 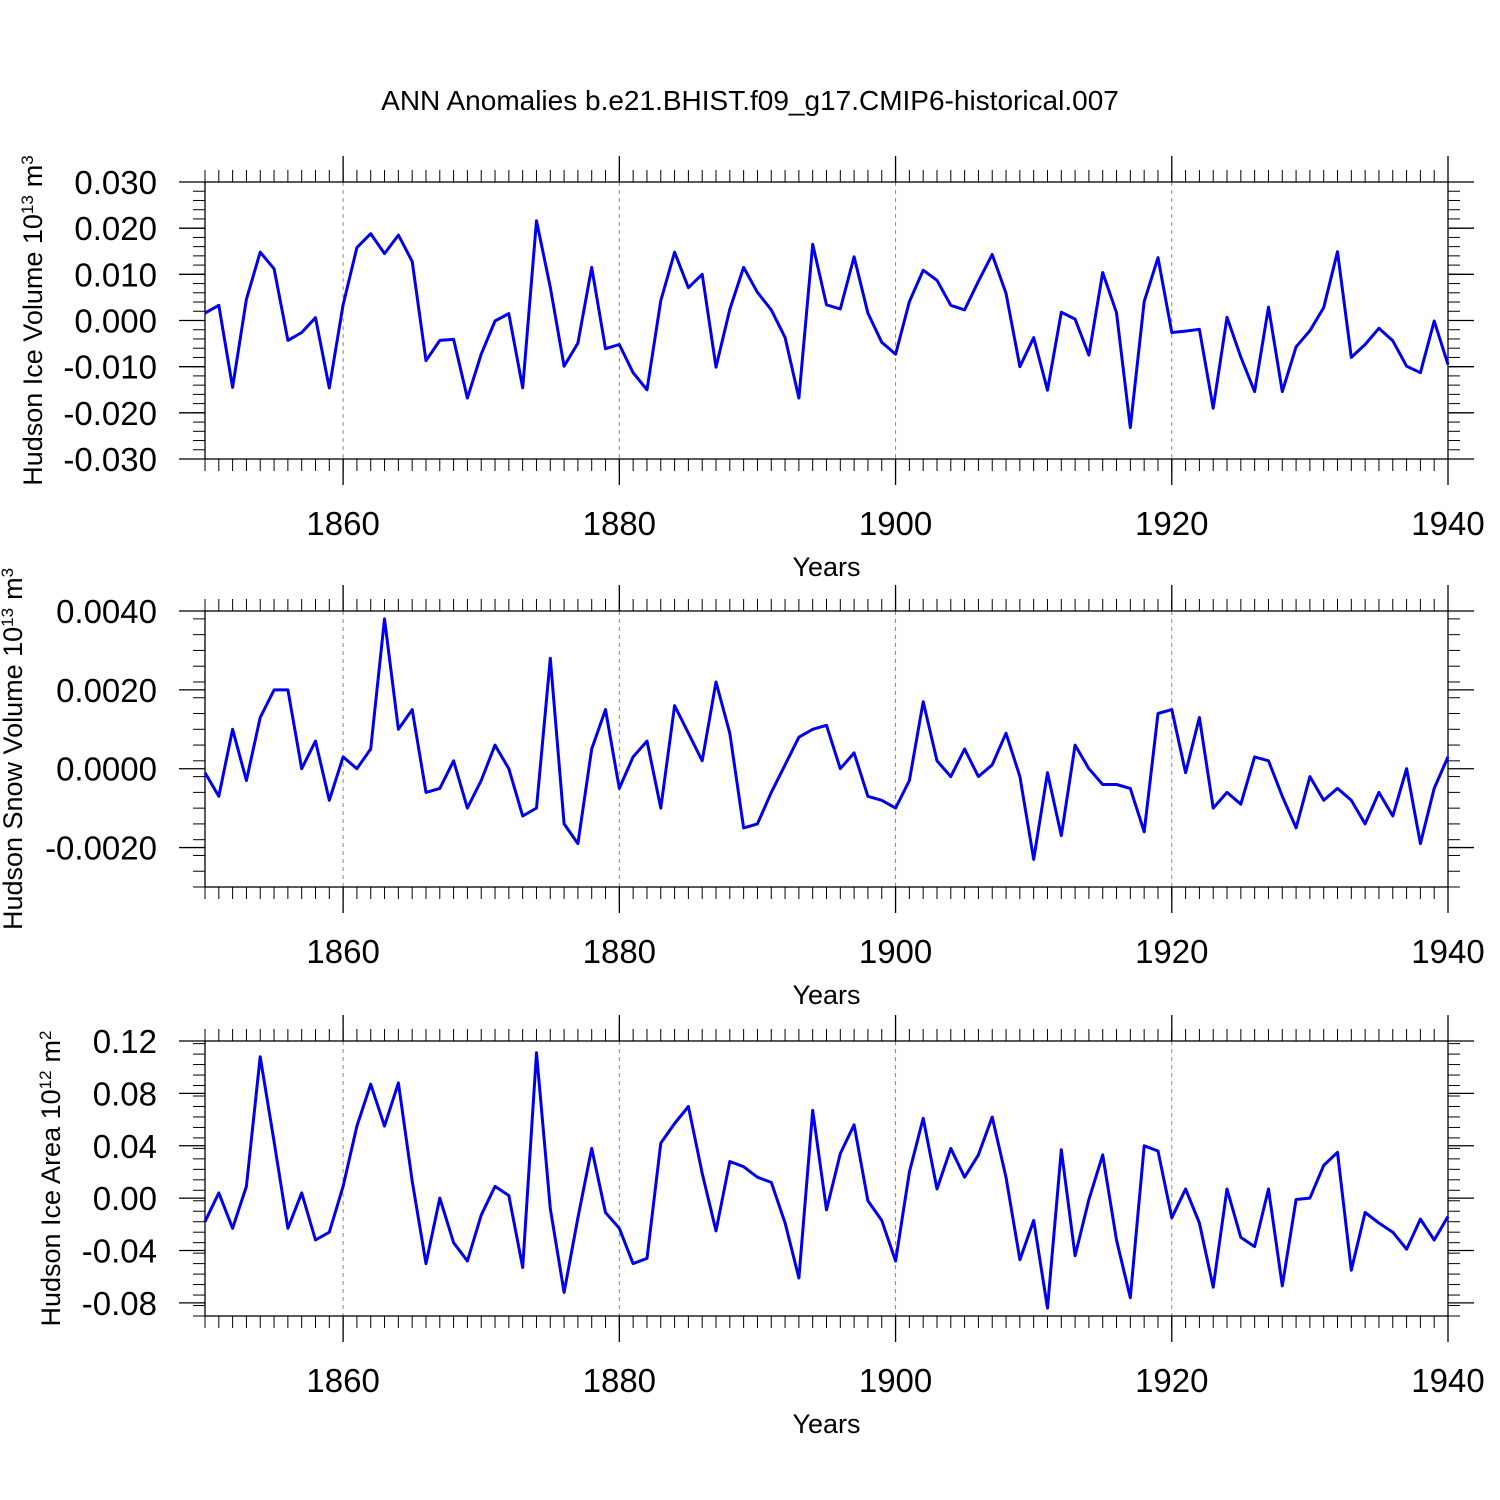 What do you see at coordinates (106, 611) in the screenshot?
I see `y-tick-label: 0.0040` at bounding box center [106, 611].